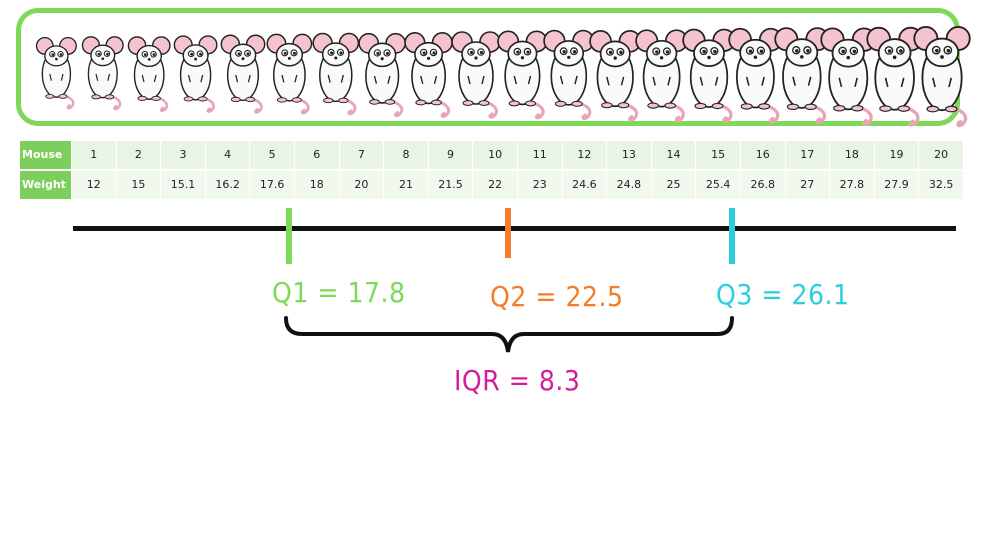  What do you see at coordinates (94, 155) in the screenshot?
I see `mouse-id-cell: 1` at bounding box center [94, 155].